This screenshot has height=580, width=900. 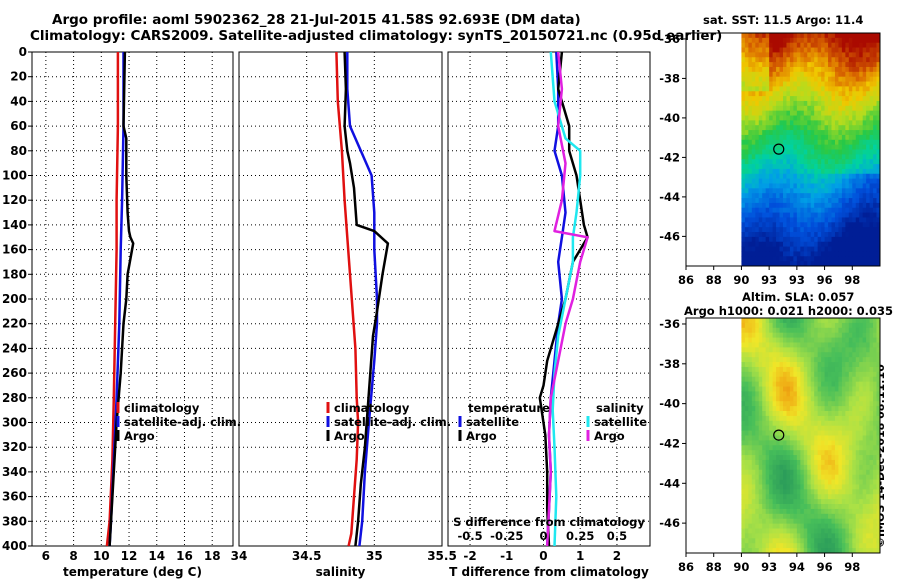 I want to click on map-y-tick-label: -36, so click(x=669, y=324).